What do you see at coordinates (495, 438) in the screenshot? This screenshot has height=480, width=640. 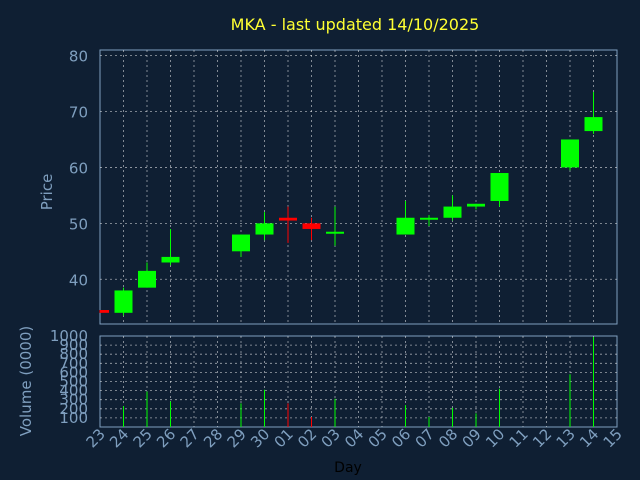 I see `x-tick-label: 10` at bounding box center [495, 438].